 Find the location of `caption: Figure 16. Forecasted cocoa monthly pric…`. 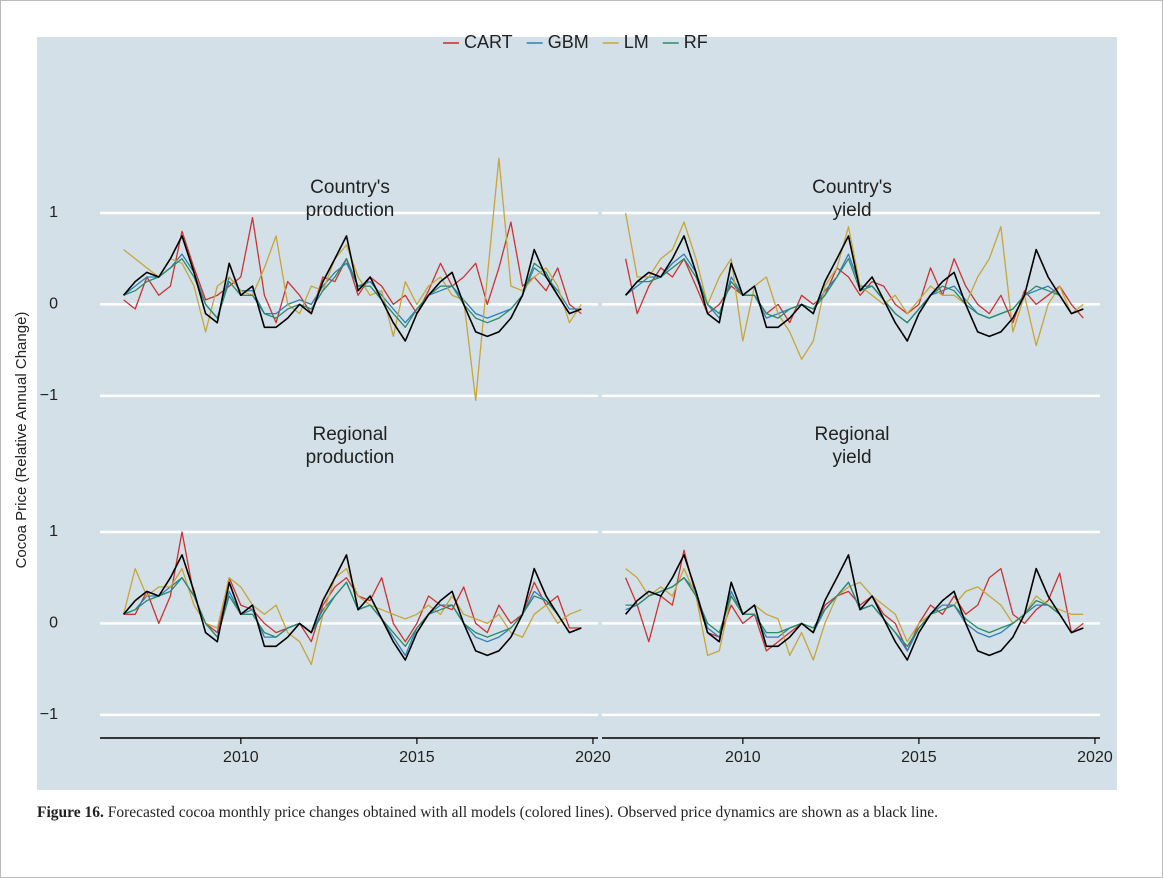

caption: Figure 16. Forecasted cocoa monthly pric… is located at coordinates (579, 812).